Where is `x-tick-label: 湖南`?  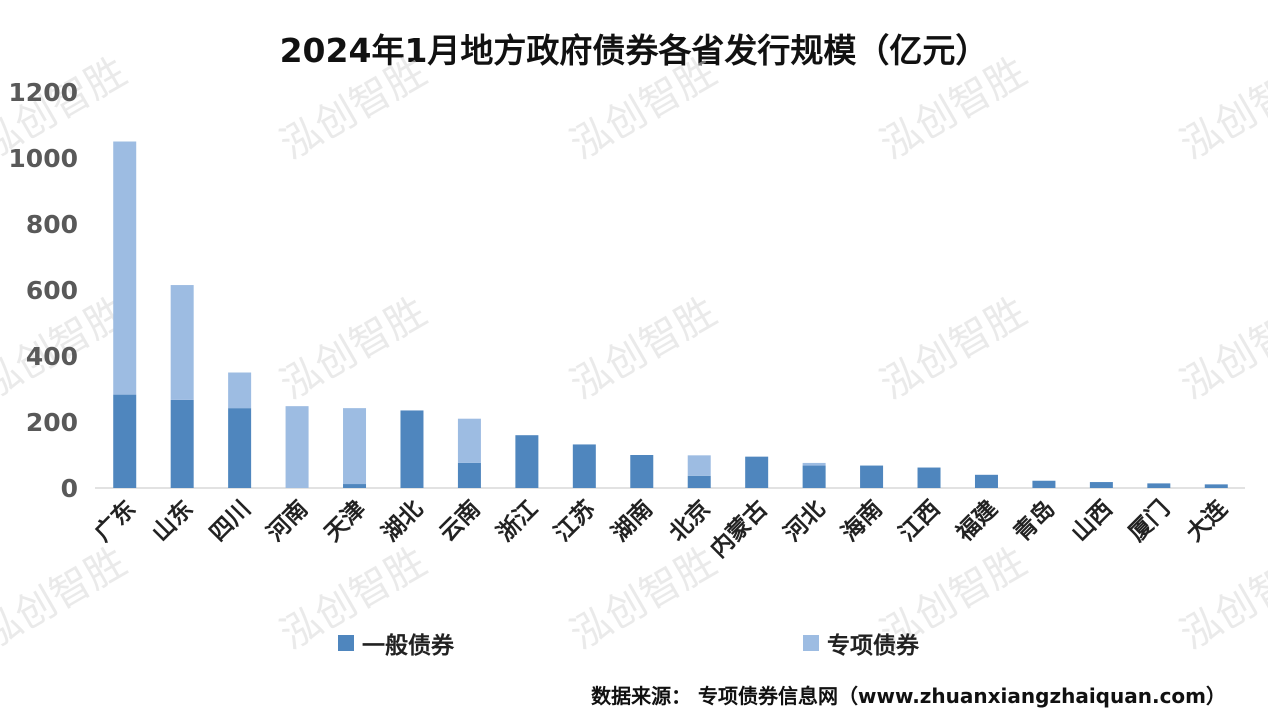
x-tick-label: 湖南 is located at coordinates (632, 521).